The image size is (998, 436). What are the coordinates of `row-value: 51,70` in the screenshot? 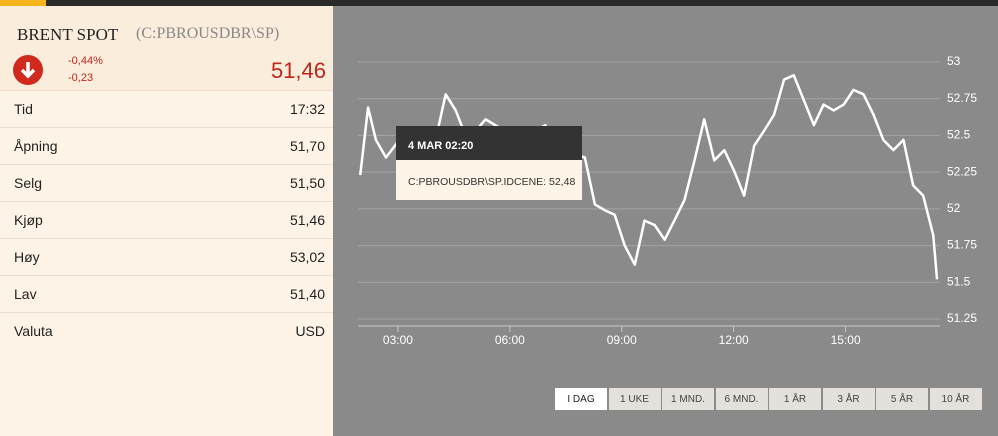 It's located at (307, 146).